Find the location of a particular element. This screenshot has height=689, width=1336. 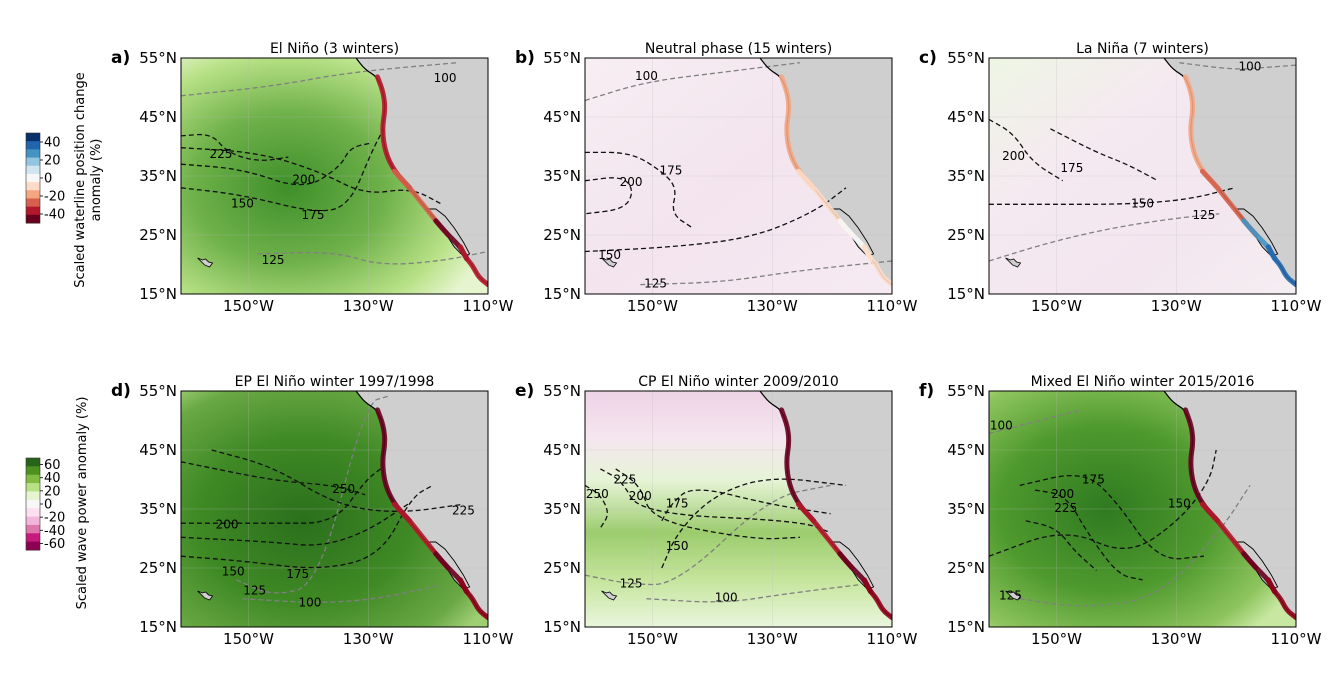

panel-letter: c) is located at coordinates (928, 58).